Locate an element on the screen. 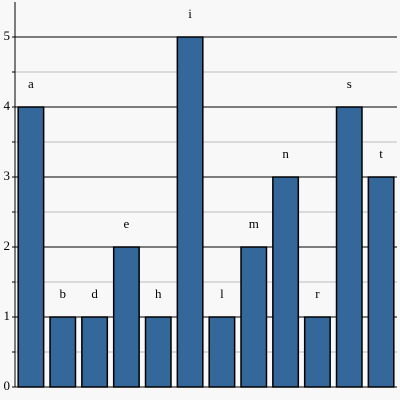 This screenshot has width=400, height=400. y-tick-label: 4 is located at coordinates (7, 105).